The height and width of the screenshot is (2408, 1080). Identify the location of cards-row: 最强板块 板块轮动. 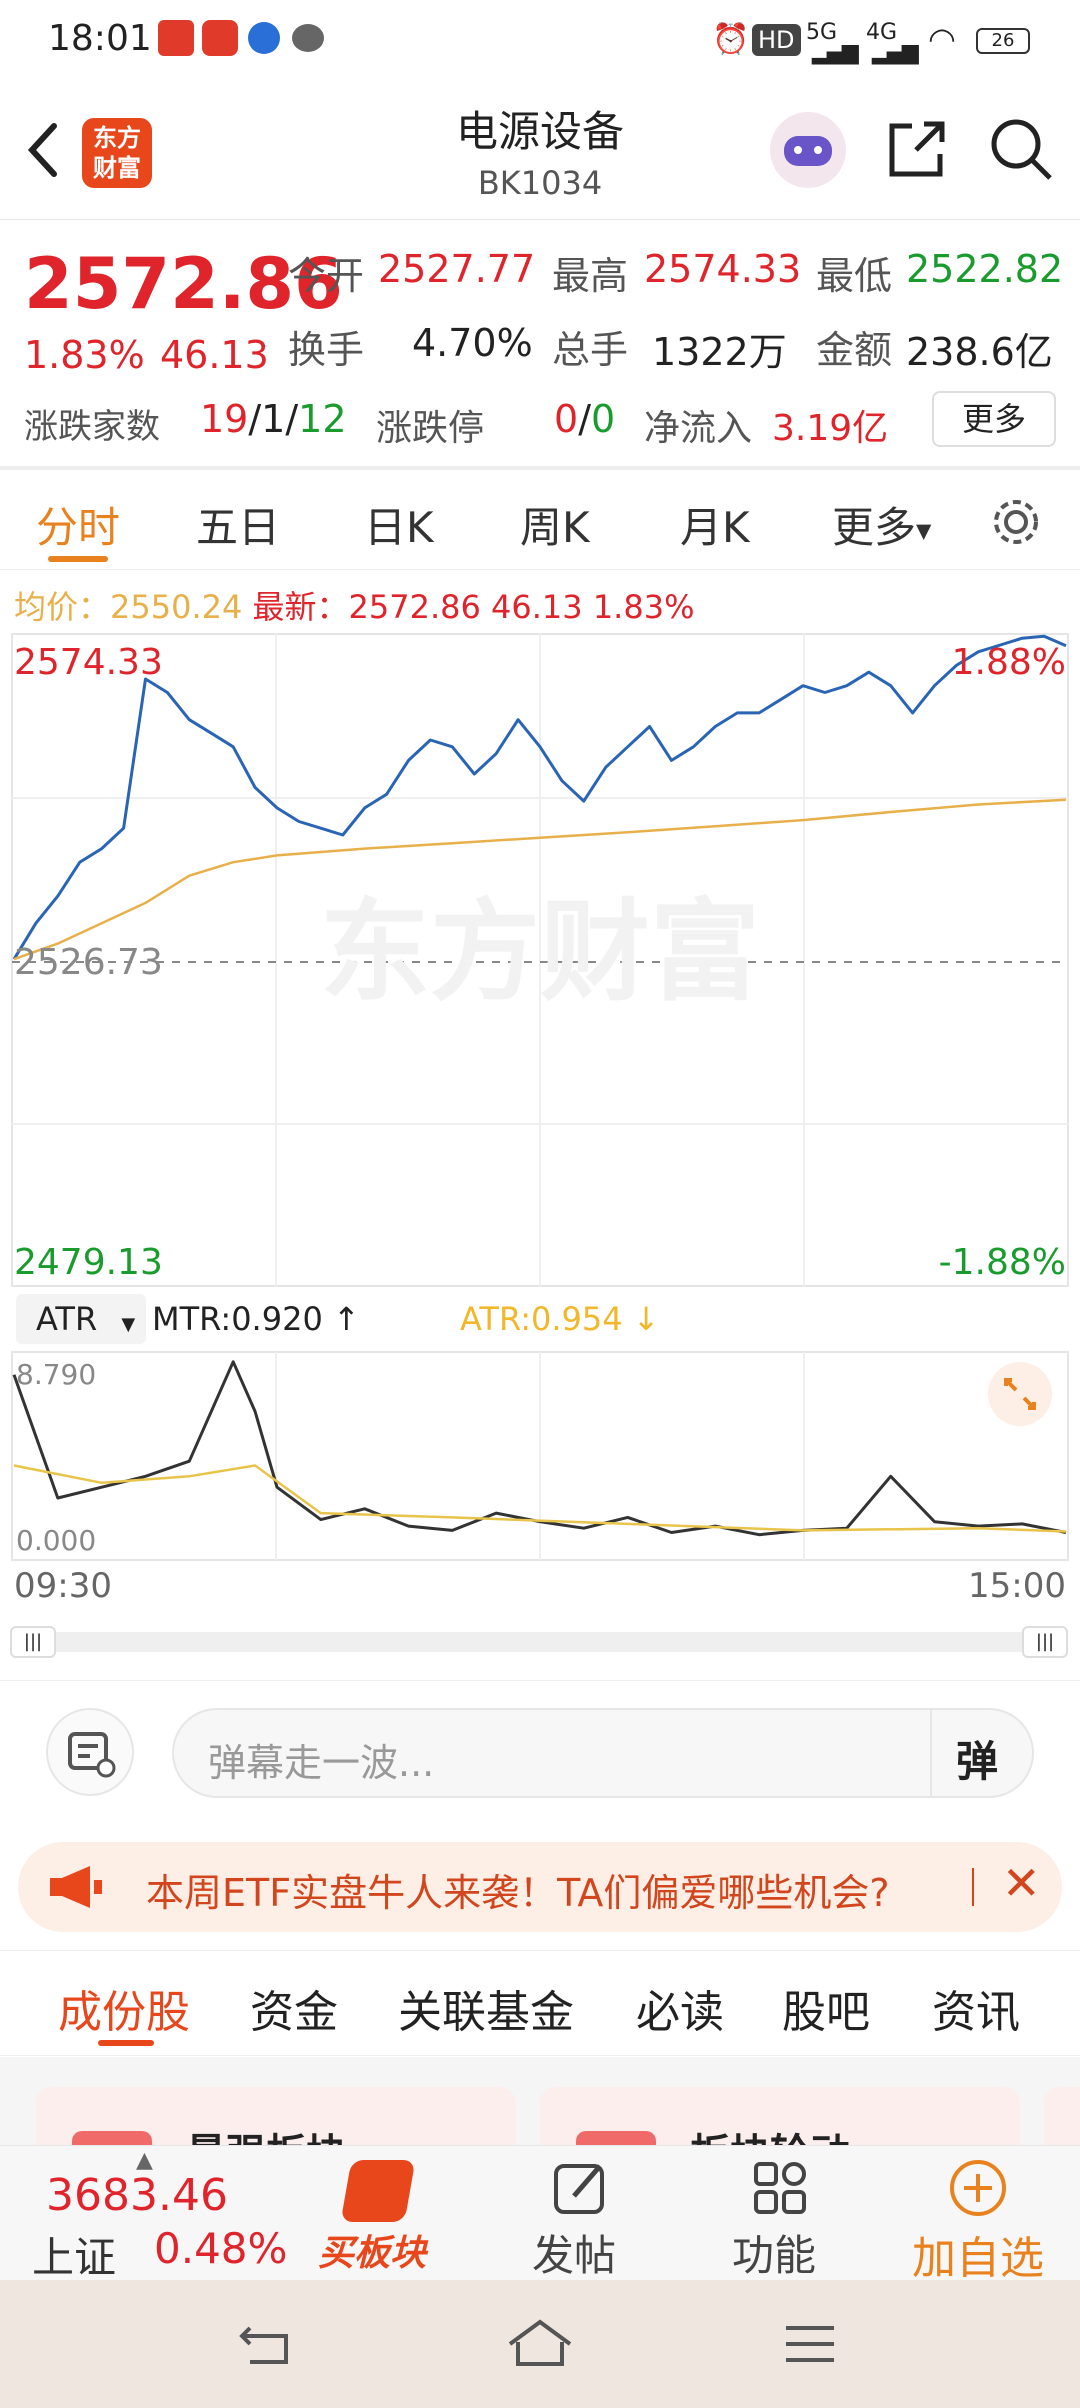
(540, 2101).